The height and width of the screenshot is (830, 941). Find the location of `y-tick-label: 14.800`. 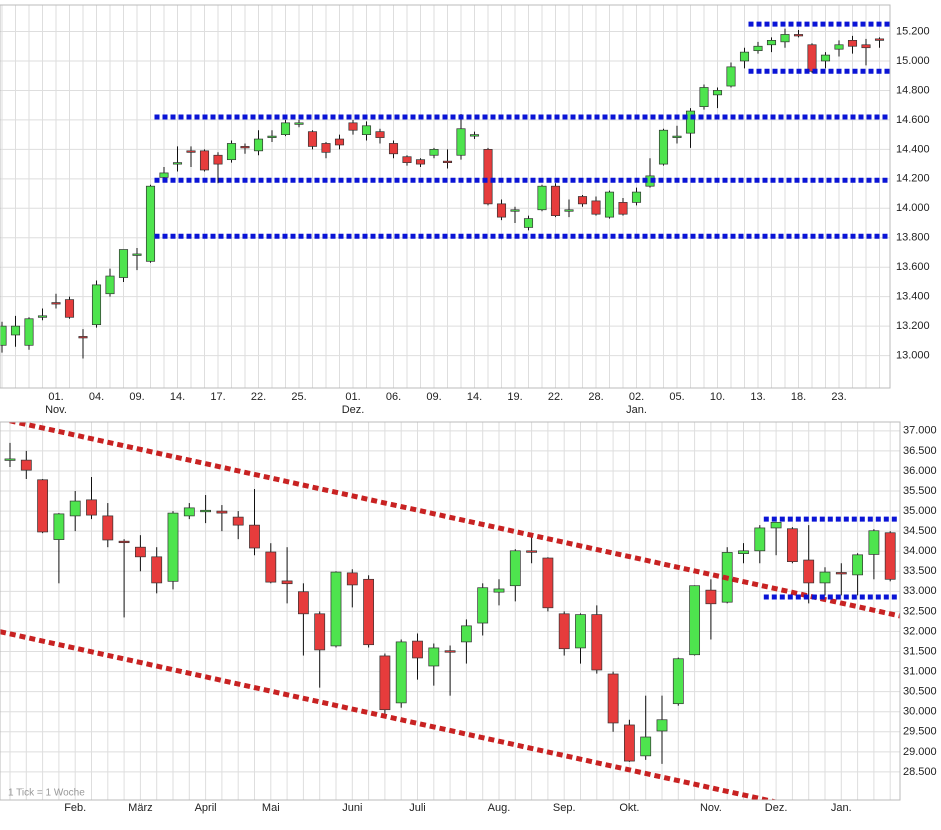

y-tick-label: 14.800 is located at coordinates (913, 90).